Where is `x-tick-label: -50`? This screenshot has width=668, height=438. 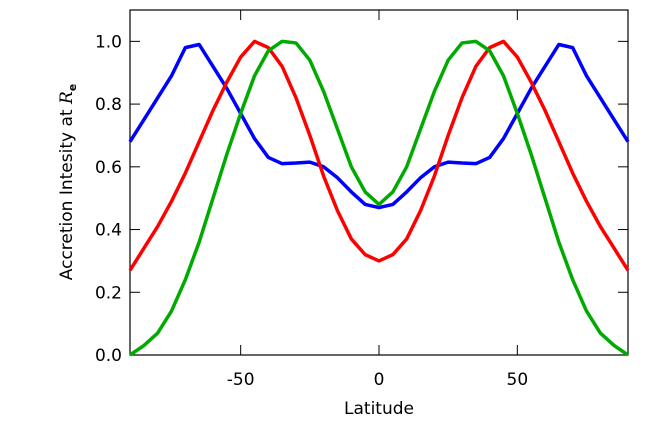 x-tick-label: -50 is located at coordinates (241, 380).